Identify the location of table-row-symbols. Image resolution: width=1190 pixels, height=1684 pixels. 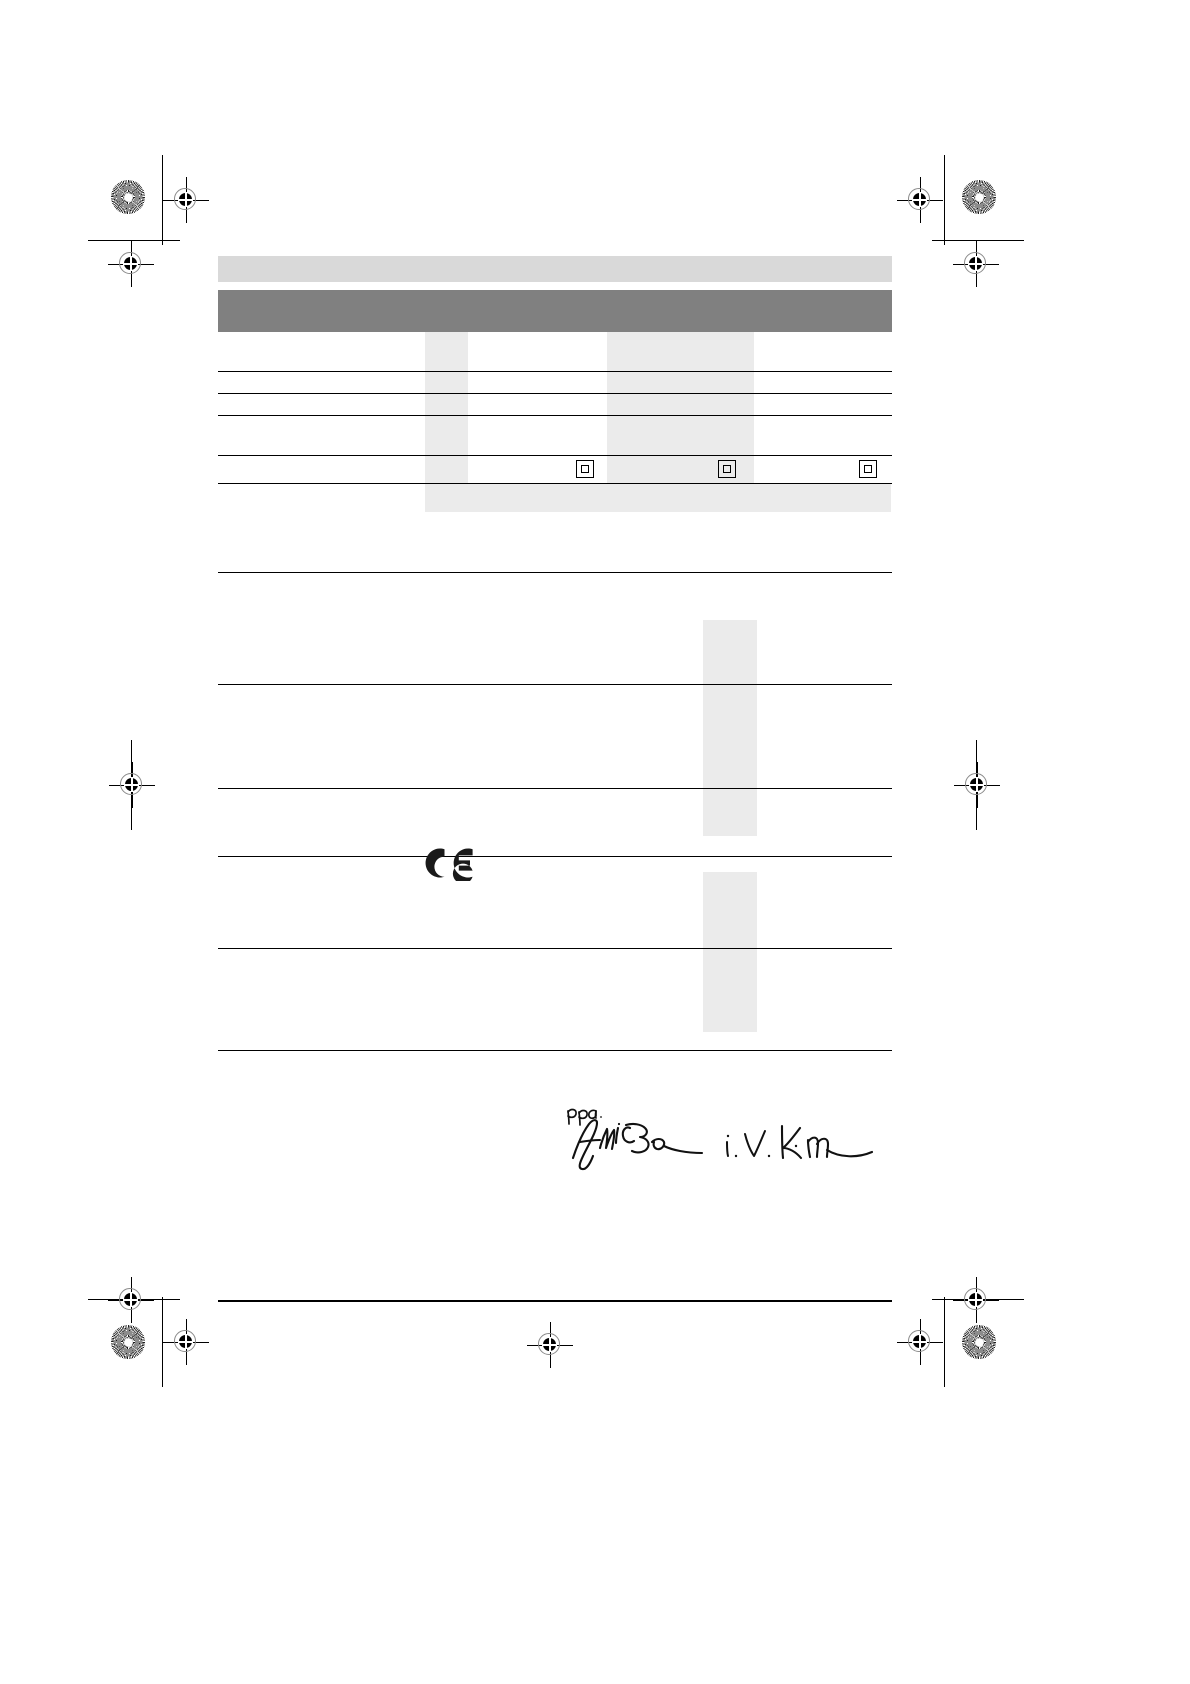
(555, 469).